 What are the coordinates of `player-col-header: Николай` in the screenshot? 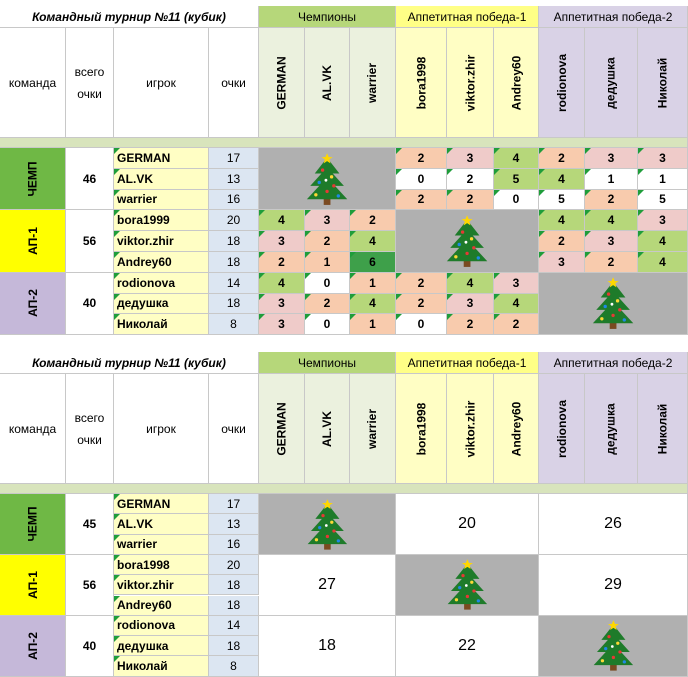 It's located at (663, 429).